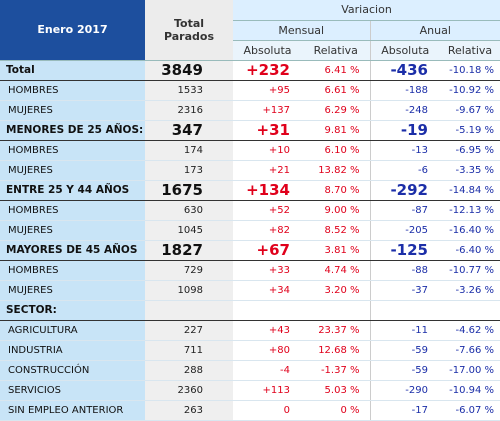 This screenshot has height=421, width=500. I want to click on monthly-relative: 8.70 %, so click(336, 190).